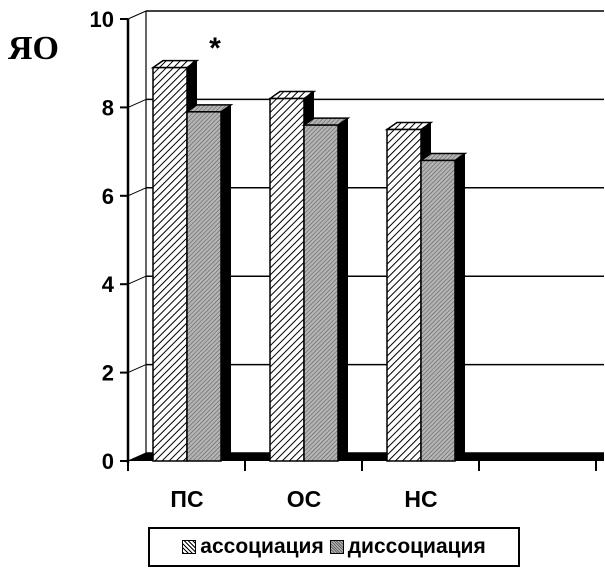 The height and width of the screenshot is (578, 605). Describe the element at coordinates (33, 48) in the screenshot. I see `y-axis-label: ЯО` at that location.